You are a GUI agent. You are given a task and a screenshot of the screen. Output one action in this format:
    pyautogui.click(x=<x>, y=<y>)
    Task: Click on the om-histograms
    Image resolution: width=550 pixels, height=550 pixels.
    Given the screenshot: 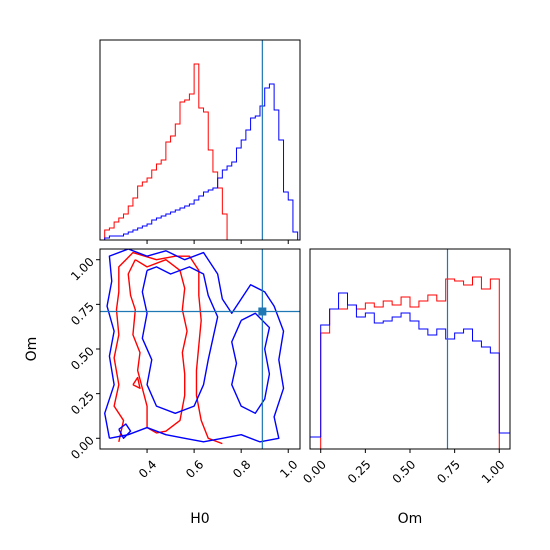 What is the action you would take?
    pyautogui.click(x=410, y=362)
    